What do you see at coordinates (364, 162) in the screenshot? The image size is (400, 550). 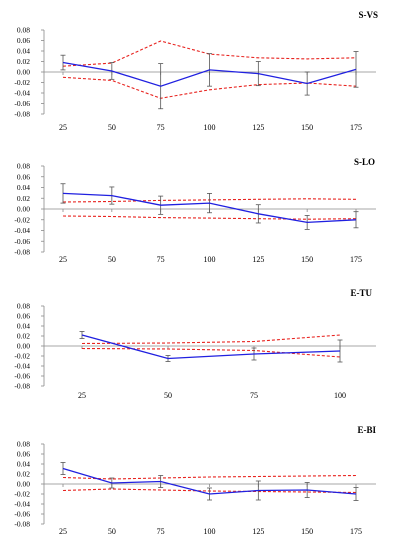 I see `chart-title: S-LO` at bounding box center [364, 162].